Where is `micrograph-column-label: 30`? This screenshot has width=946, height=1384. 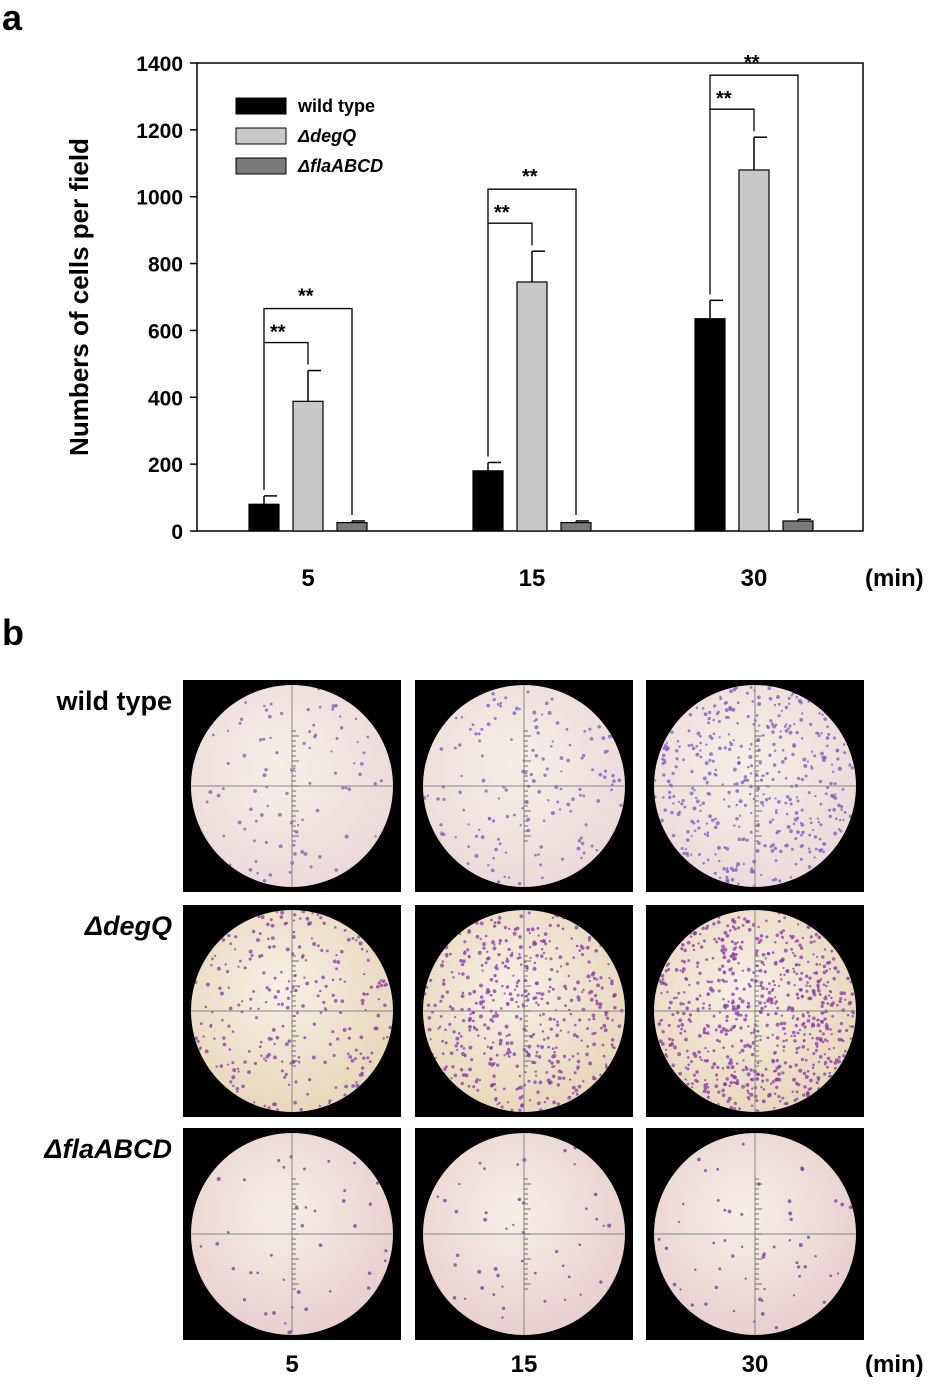 micrograph-column-label: 30 is located at coordinates (755, 1364).